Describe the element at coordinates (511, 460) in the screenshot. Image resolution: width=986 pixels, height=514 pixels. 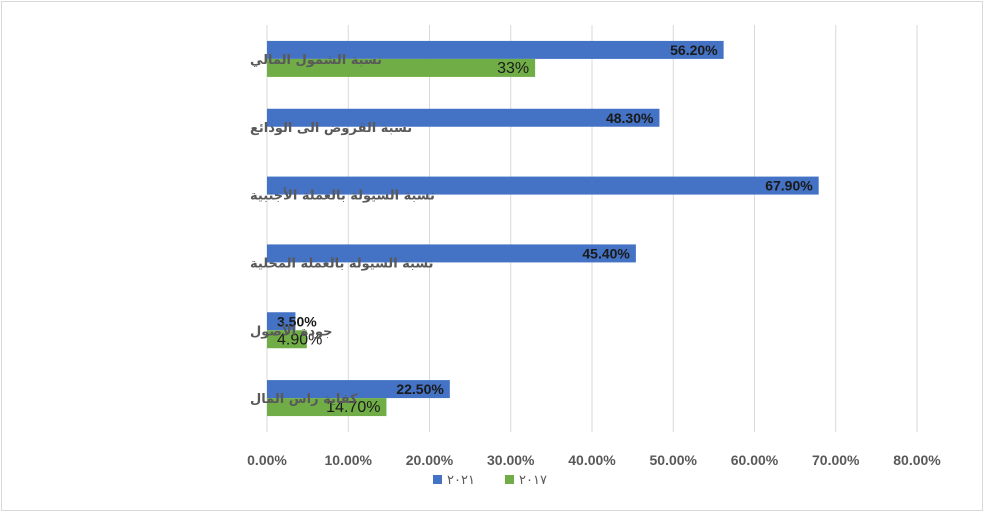
I see `x-tick-label: 30.00%` at that location.